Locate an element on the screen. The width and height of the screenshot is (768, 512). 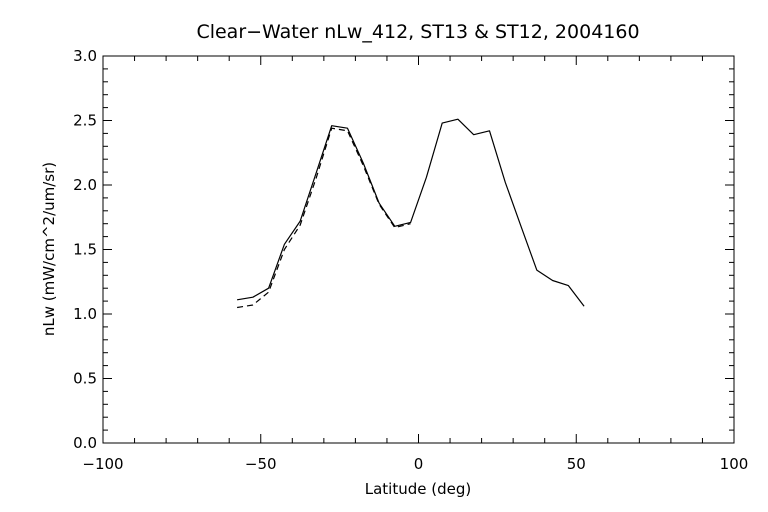
x-tick-label: 100 is located at coordinates (734, 464).